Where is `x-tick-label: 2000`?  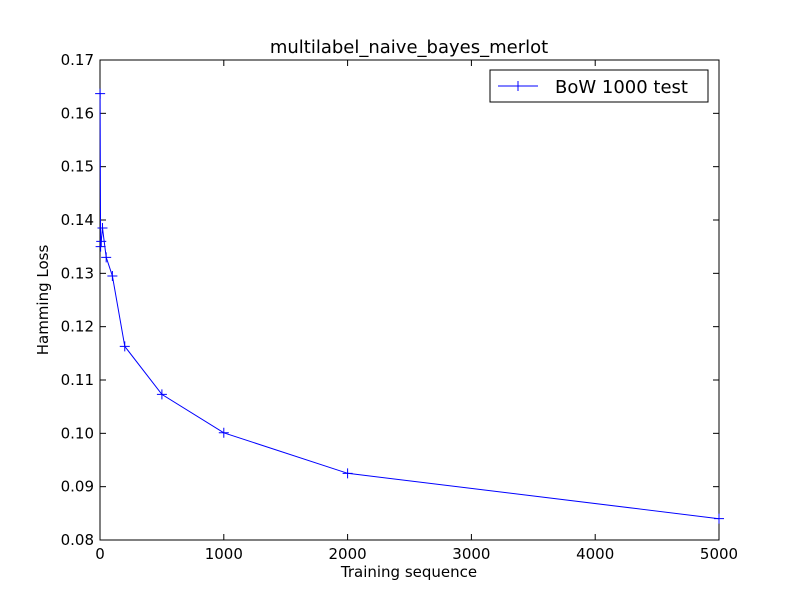 x-tick-label: 2000 is located at coordinates (348, 554).